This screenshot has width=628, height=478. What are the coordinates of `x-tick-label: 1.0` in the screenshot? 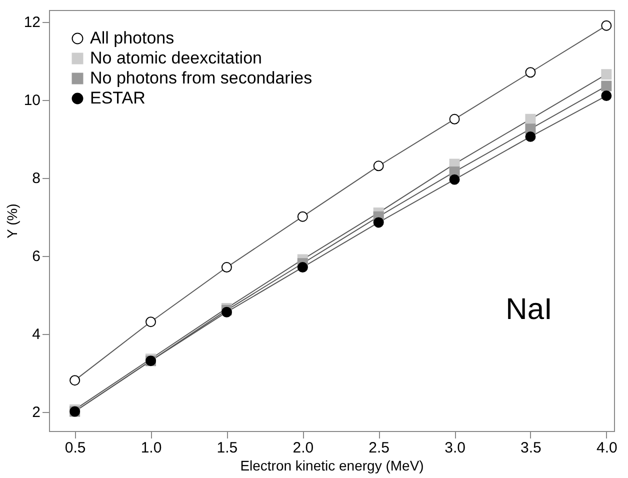 It's located at (151, 448).